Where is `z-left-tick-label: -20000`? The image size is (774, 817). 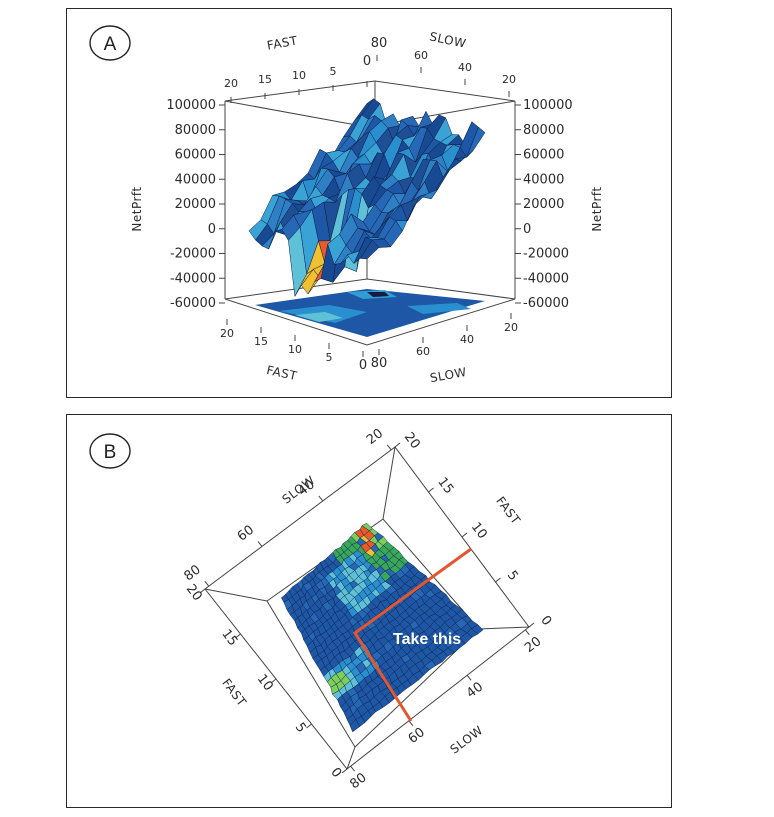 z-left-tick-label: -20000 is located at coordinates (193, 254).